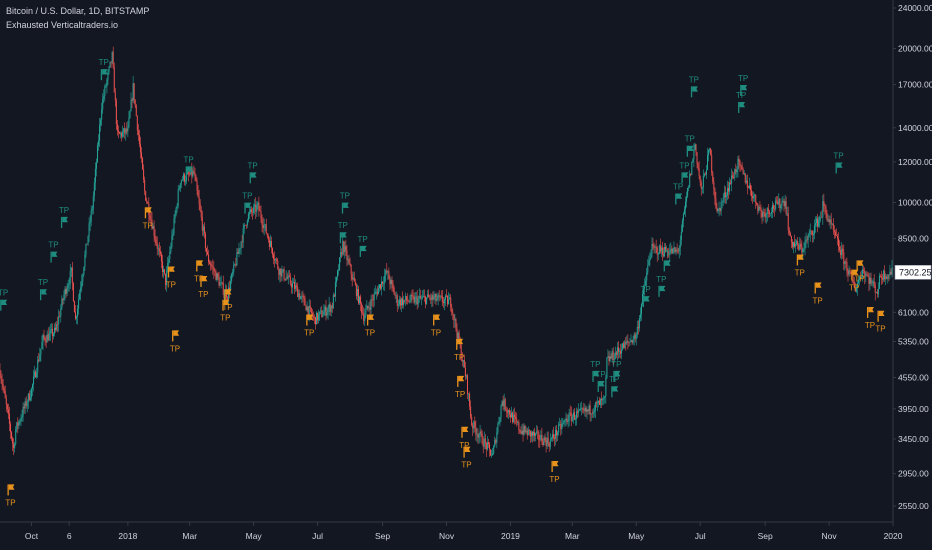 This screenshot has width=932, height=550. What do you see at coordinates (62, 25) in the screenshot?
I see `indicator-title: Exhausted Verticaltraders.io` at bounding box center [62, 25].